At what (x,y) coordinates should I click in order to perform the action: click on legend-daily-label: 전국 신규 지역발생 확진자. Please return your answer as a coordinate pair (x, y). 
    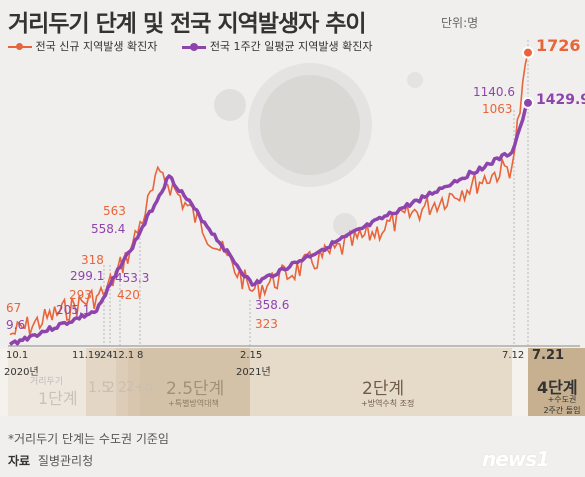
    Looking at the image, I should click on (96, 46).